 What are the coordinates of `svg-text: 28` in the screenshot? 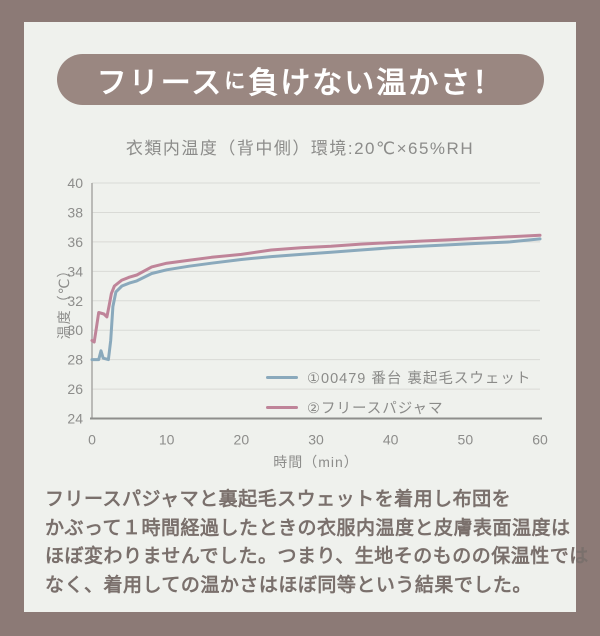 It's located at (75, 360).